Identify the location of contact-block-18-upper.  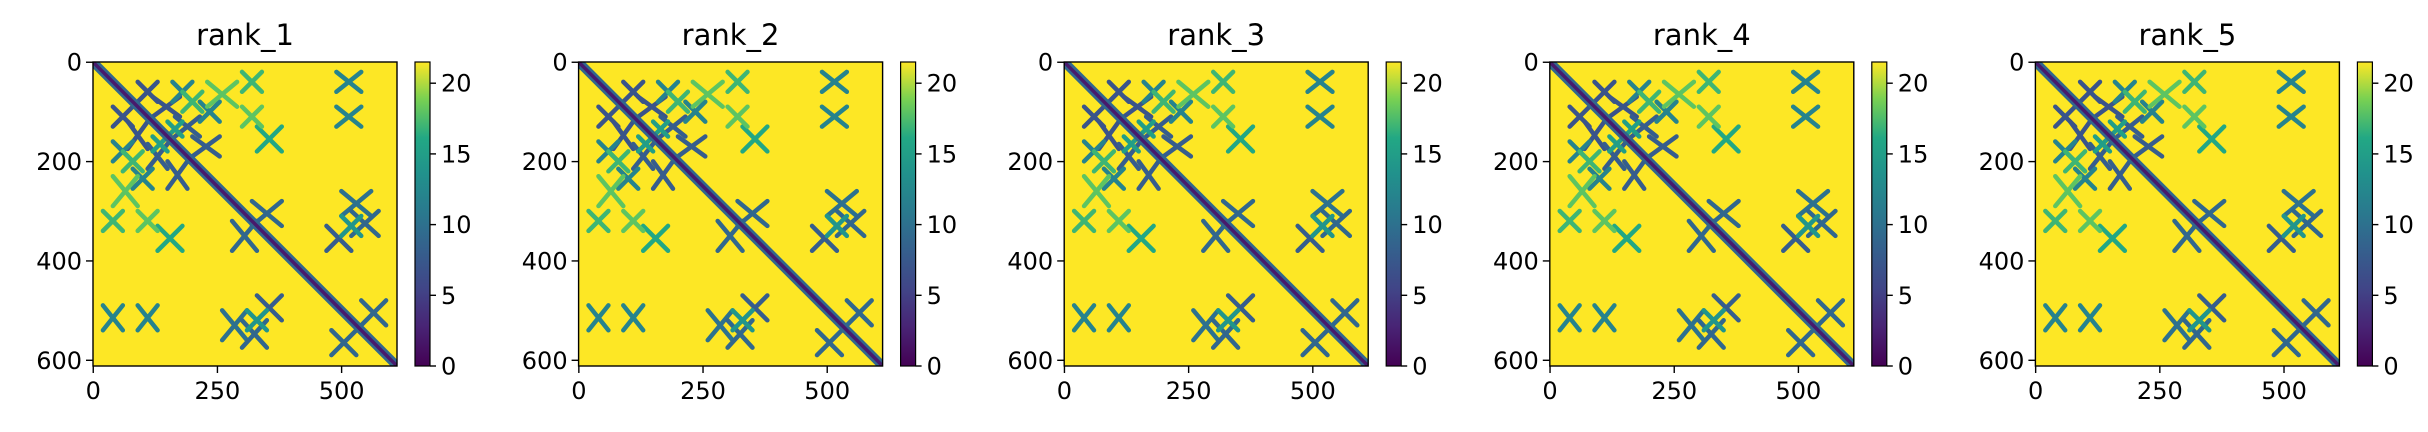
(633, 221).